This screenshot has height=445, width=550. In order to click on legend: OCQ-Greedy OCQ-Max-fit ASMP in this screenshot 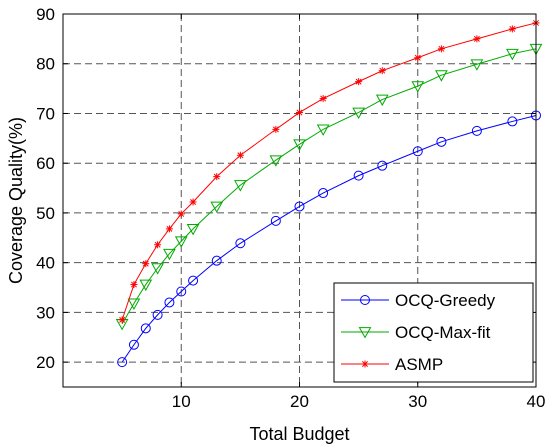, I will do `click(433, 332)`.